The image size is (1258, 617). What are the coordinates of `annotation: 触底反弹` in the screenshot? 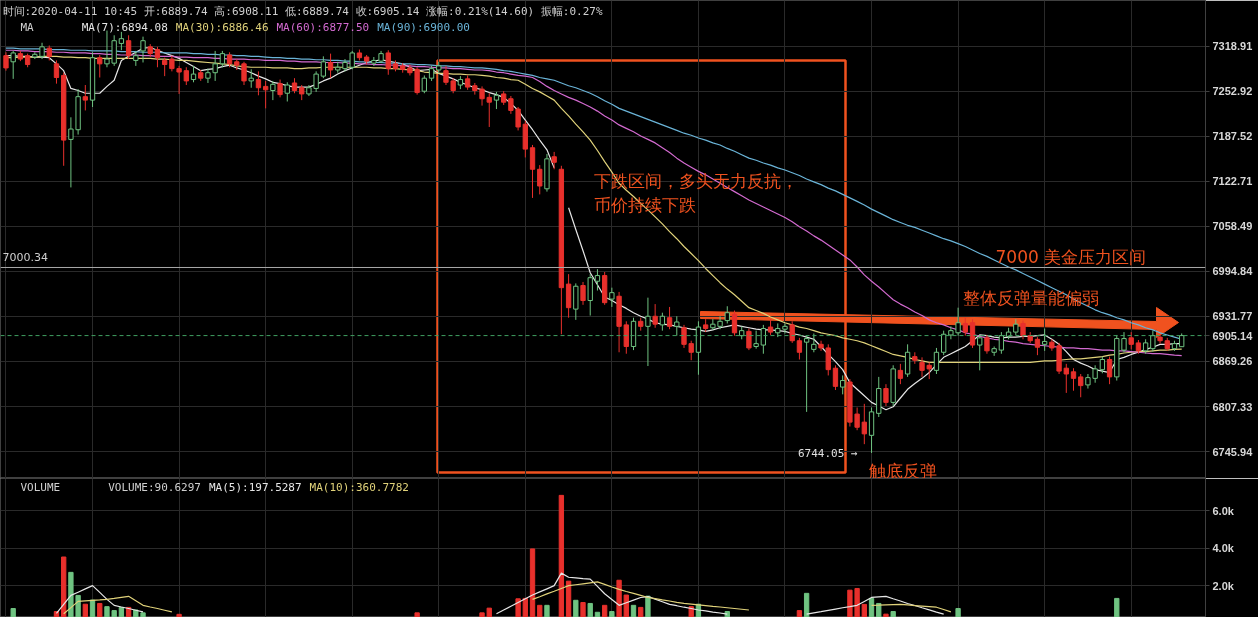 It's located at (902, 470).